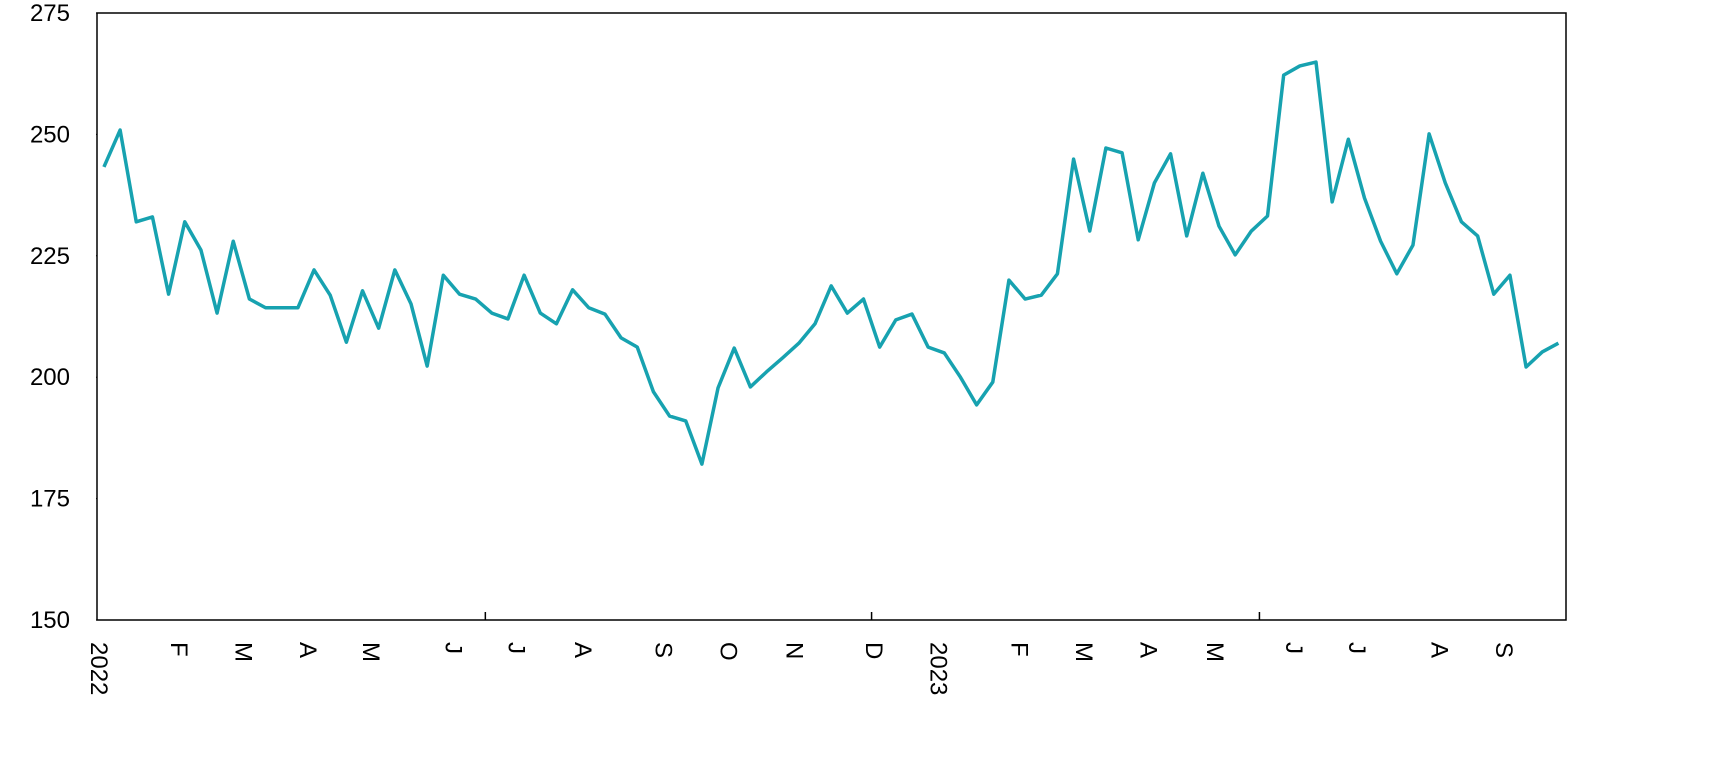 The image size is (1723, 773). What do you see at coordinates (50, 256) in the screenshot?
I see `y-tick-label: 225` at bounding box center [50, 256].